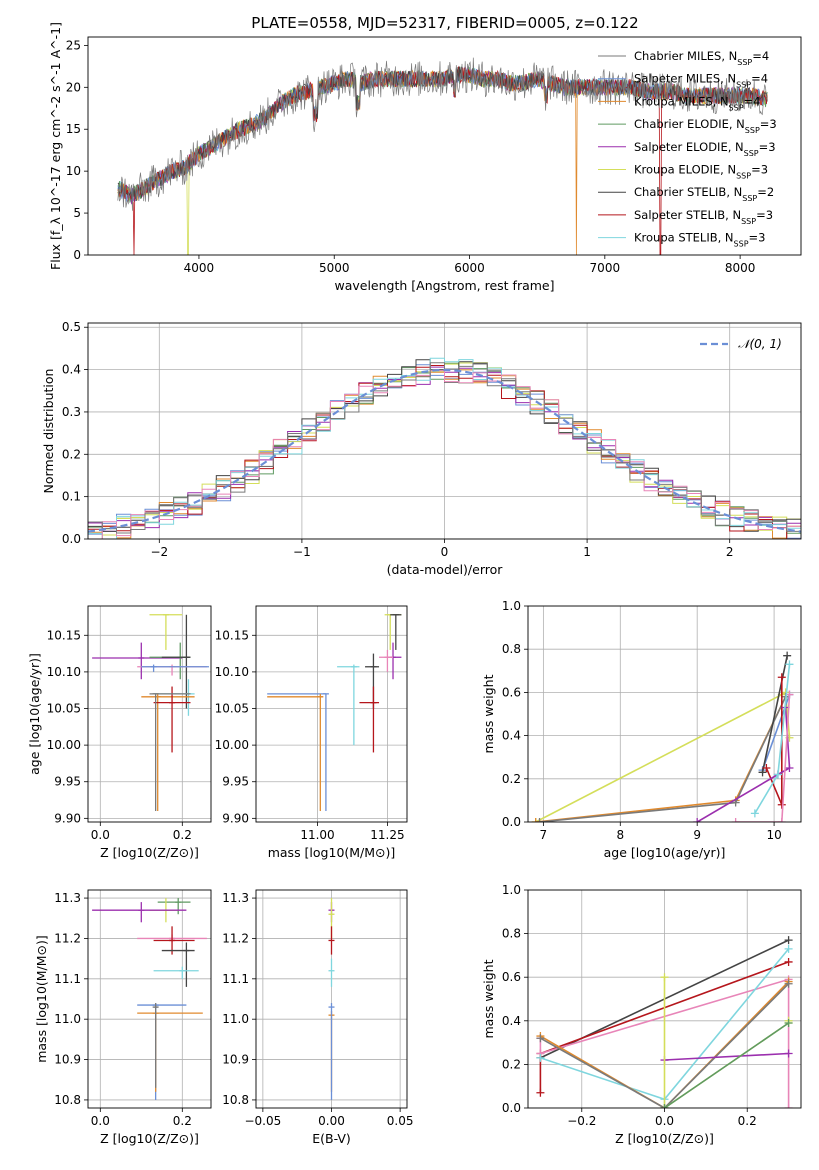 Image resolution: width=819 pixels, height=1170 pixels. What do you see at coordinates (701, 81) in the screenshot?
I see `legend-entry: Salpeter MILES, NSSP=4` at bounding box center [701, 81].